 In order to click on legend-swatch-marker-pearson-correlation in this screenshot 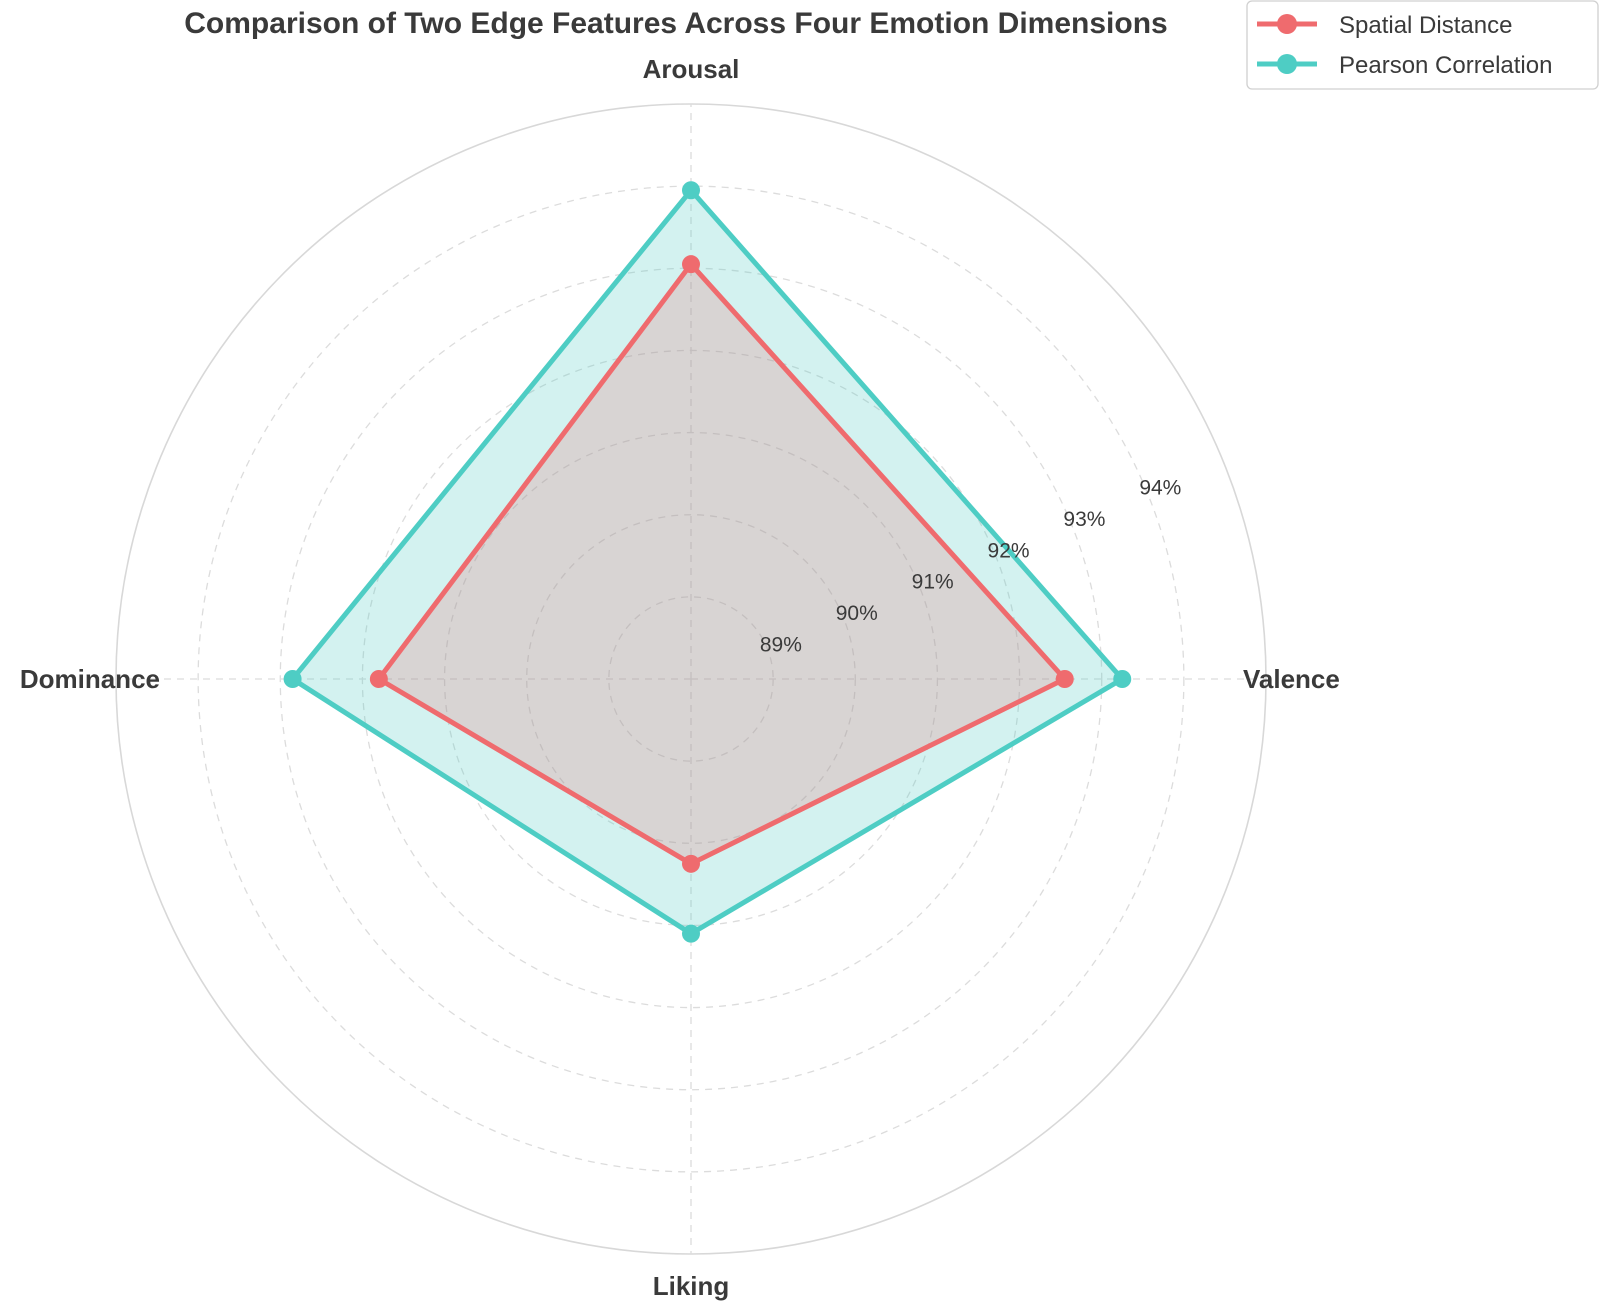, I will do `click(1287, 64)`.